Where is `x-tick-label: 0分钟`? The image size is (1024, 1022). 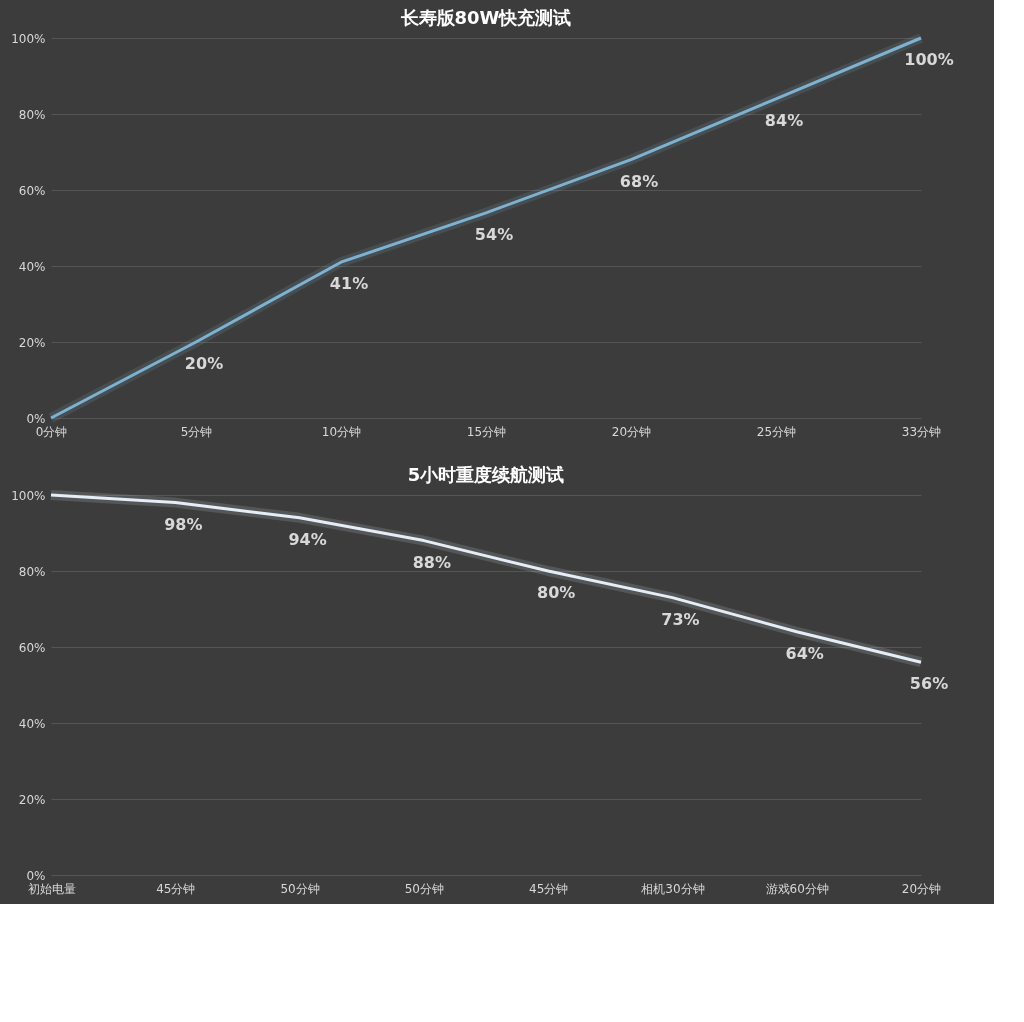
x-tick-label: 0分钟 is located at coordinates (51, 431).